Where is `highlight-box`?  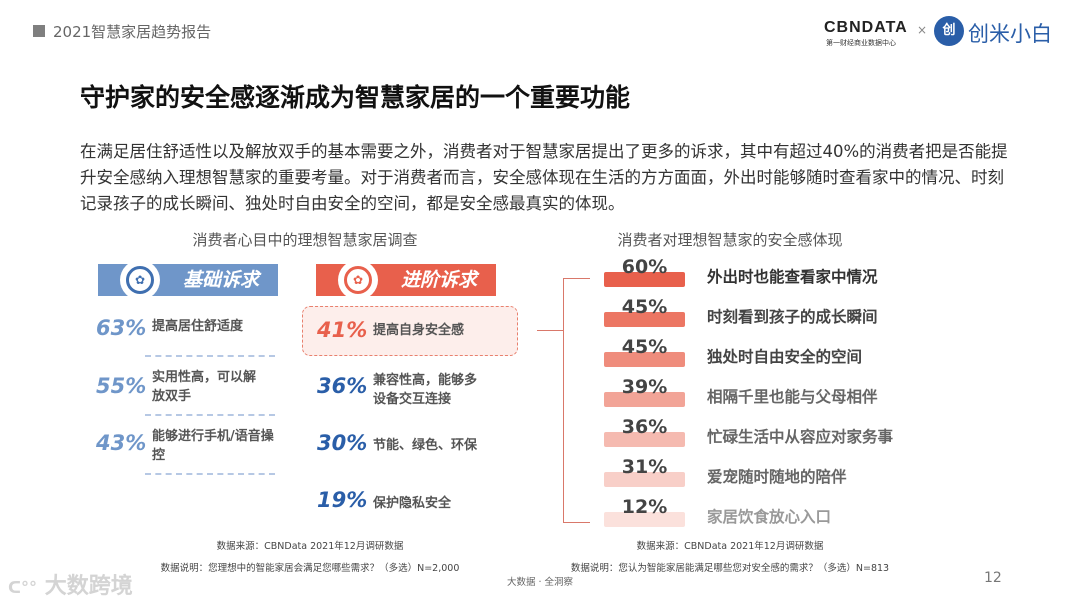
highlight-box is located at coordinates (410, 331).